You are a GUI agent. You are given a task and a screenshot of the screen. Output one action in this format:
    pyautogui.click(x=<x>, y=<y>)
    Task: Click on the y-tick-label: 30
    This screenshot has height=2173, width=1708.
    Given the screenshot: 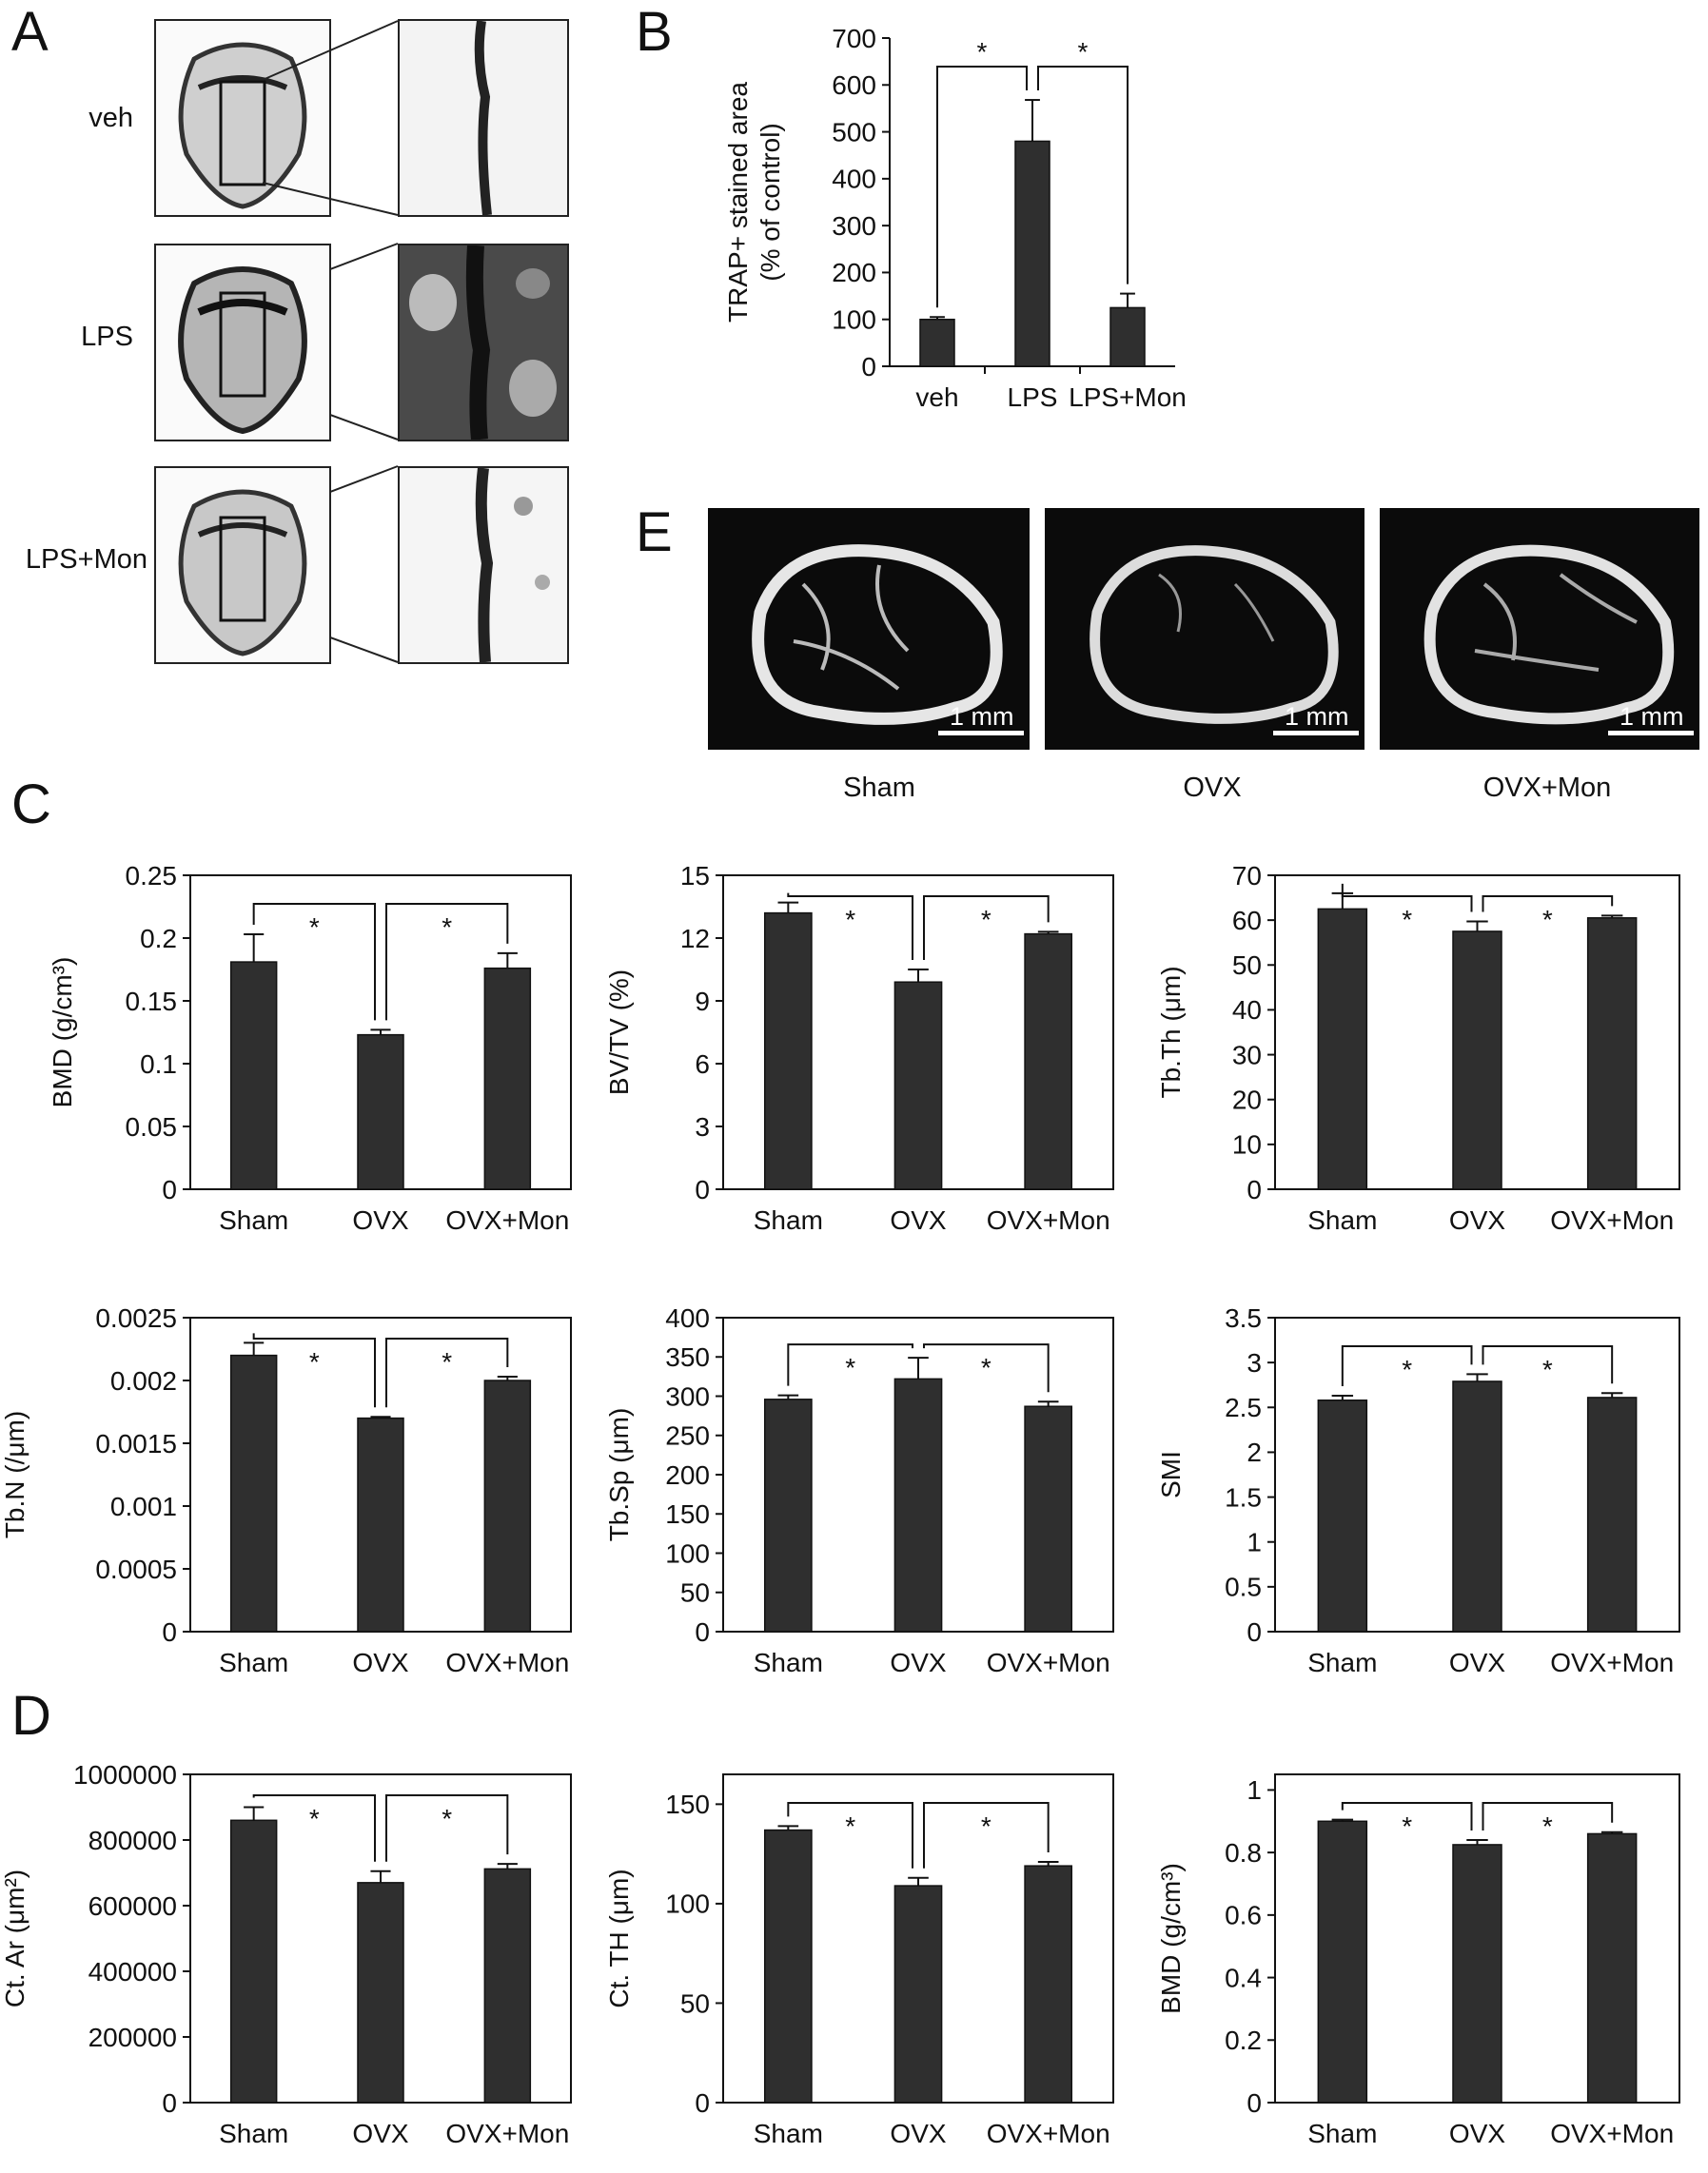 What is the action you would take?
    pyautogui.click(x=1247, y=1054)
    